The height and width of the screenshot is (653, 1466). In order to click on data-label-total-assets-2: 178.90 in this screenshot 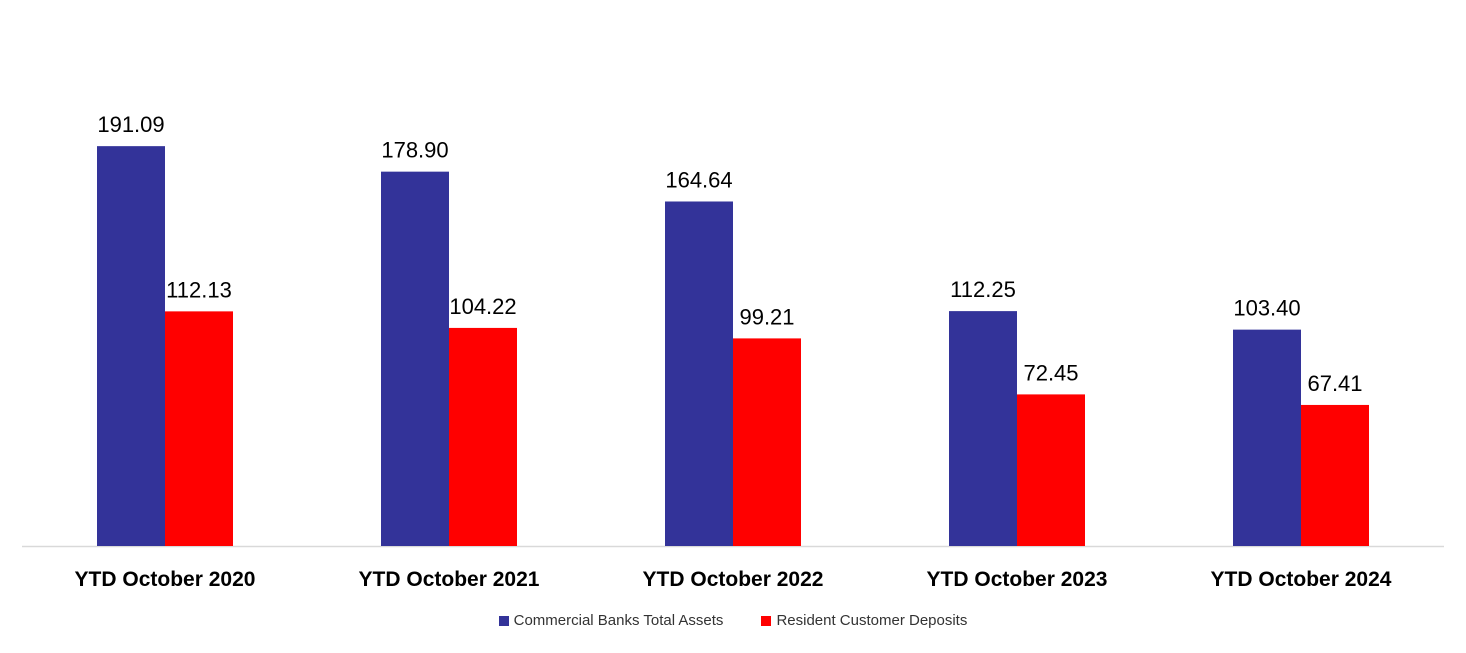, I will do `click(414, 150)`.